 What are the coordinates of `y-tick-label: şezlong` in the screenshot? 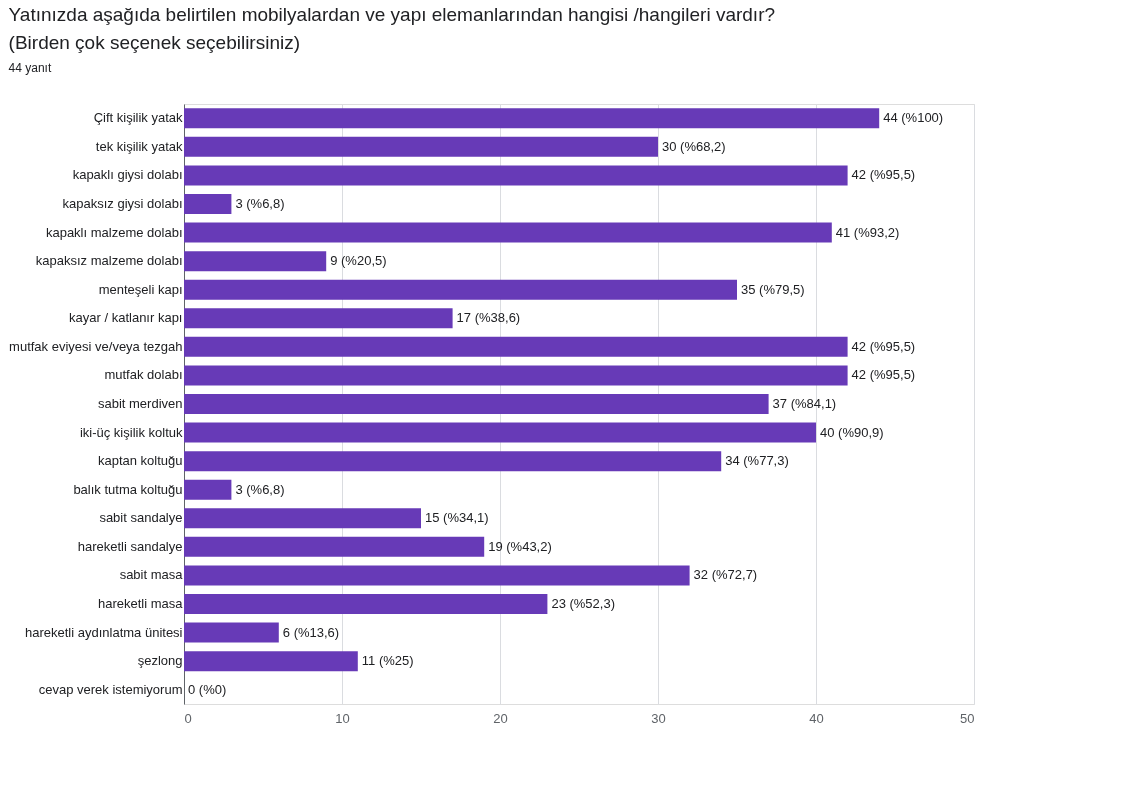 It's located at (160, 661).